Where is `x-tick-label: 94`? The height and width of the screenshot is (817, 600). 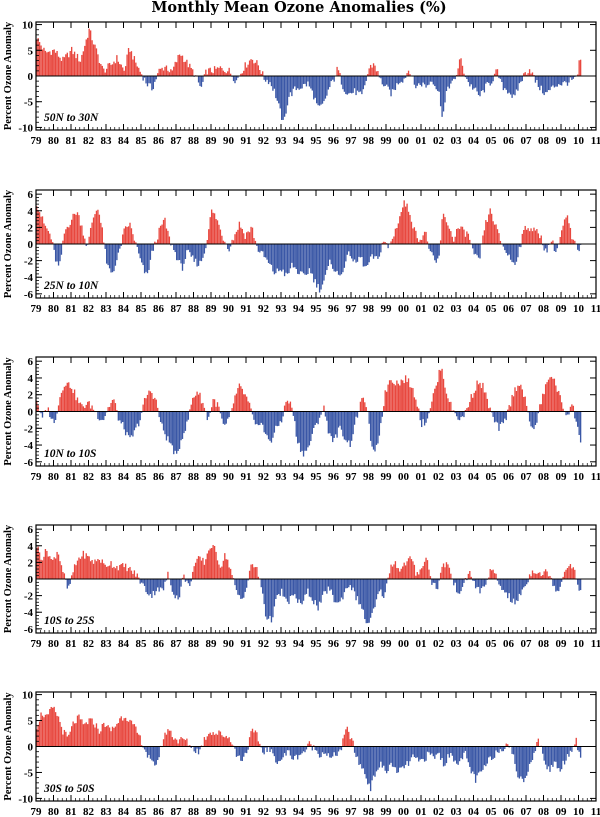 x-tick-label: 94 is located at coordinates (299, 309).